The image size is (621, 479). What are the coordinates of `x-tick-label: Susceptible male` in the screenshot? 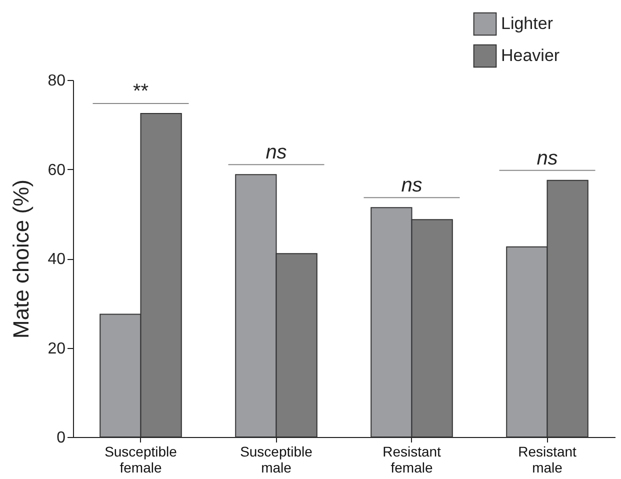 It's located at (276, 460).